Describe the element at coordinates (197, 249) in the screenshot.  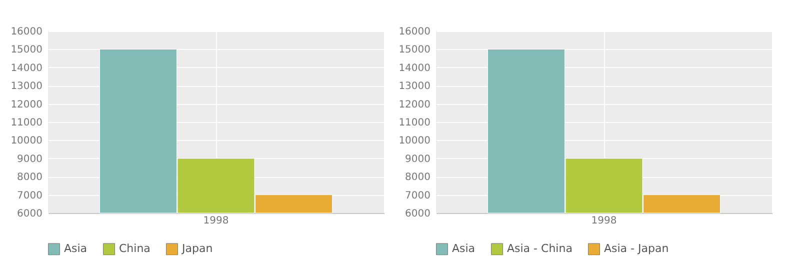
I see `legend-label: Japan` at that location.